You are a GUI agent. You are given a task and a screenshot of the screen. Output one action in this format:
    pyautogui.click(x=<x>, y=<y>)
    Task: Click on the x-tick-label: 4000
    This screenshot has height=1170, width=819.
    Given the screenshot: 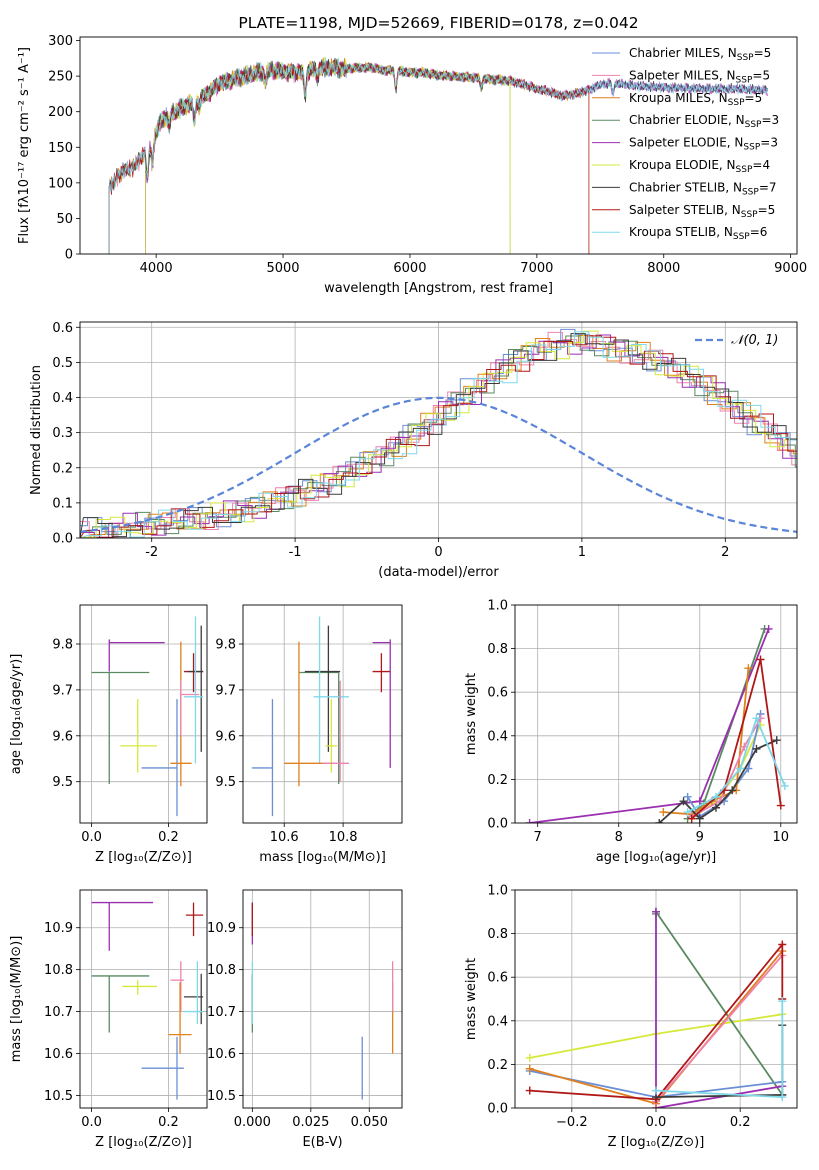 What is the action you would take?
    pyautogui.click(x=156, y=268)
    